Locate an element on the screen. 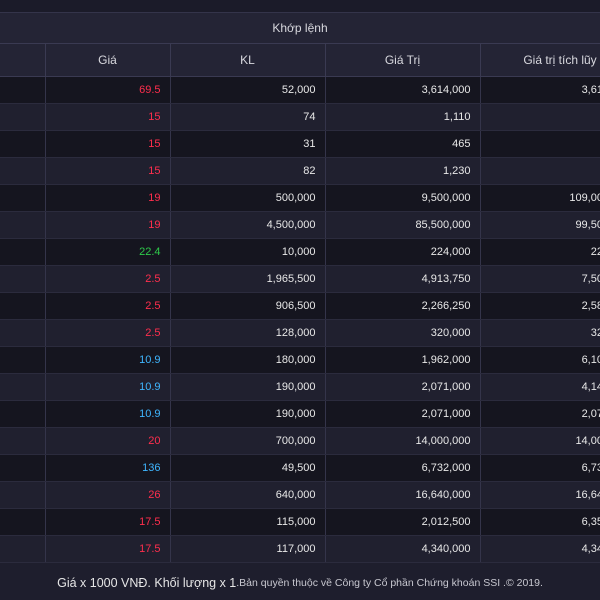 The width and height of the screenshot is (600, 600). value-cell: 14,000,000 is located at coordinates (403, 441).